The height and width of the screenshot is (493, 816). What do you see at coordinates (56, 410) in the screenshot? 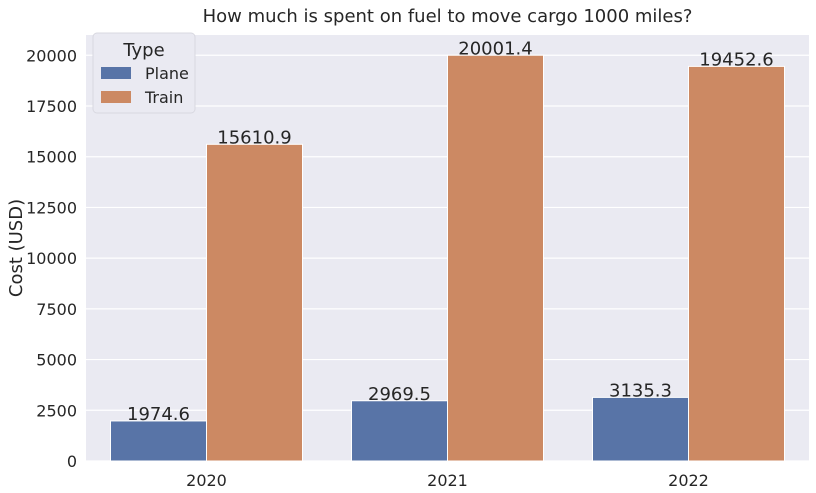
I see `y-tick-label: 2500` at bounding box center [56, 410].